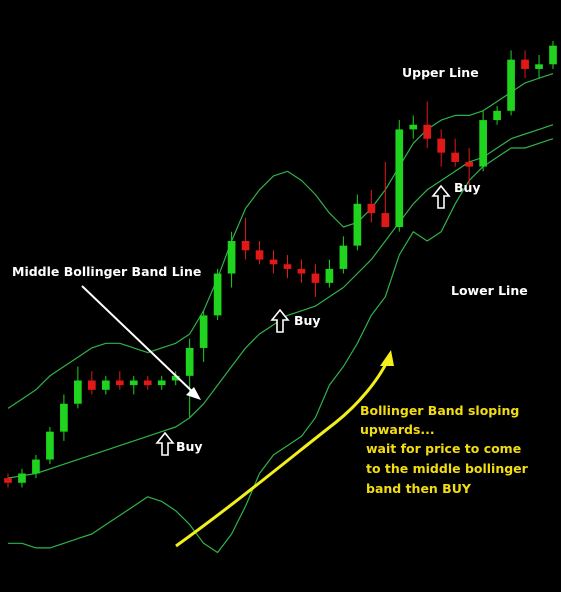  Describe the element at coordinates (439, 410) in the screenshot. I see `note-line-1: Bollinger Band sloping` at that location.